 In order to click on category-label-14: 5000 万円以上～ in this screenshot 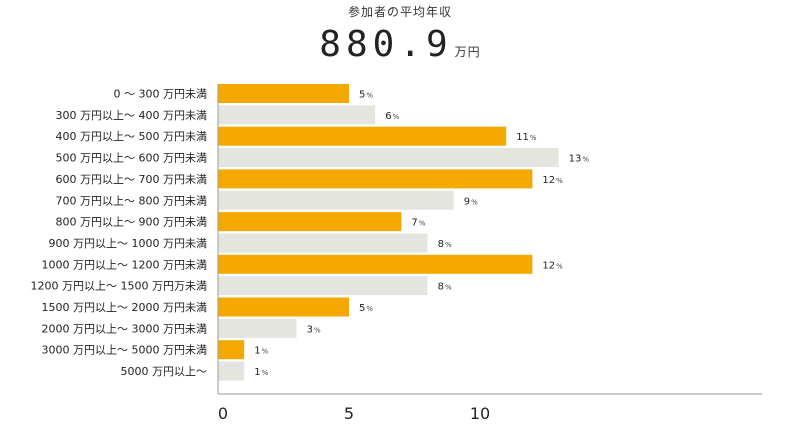, I will do `click(164, 371)`.